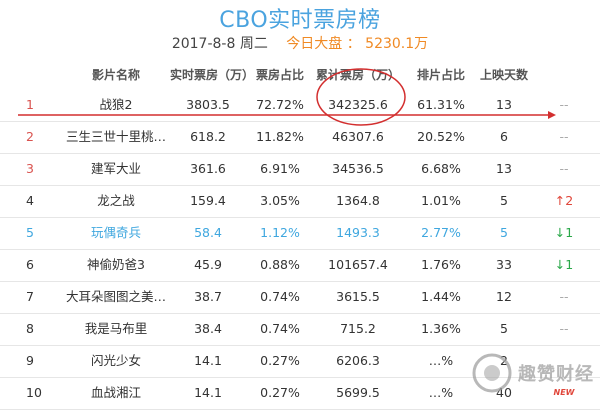 Image resolution: width=600 pixels, height=410 pixels. What do you see at coordinates (441, 200) in the screenshot?
I see `row-screening-share: 1.01%` at bounding box center [441, 200].